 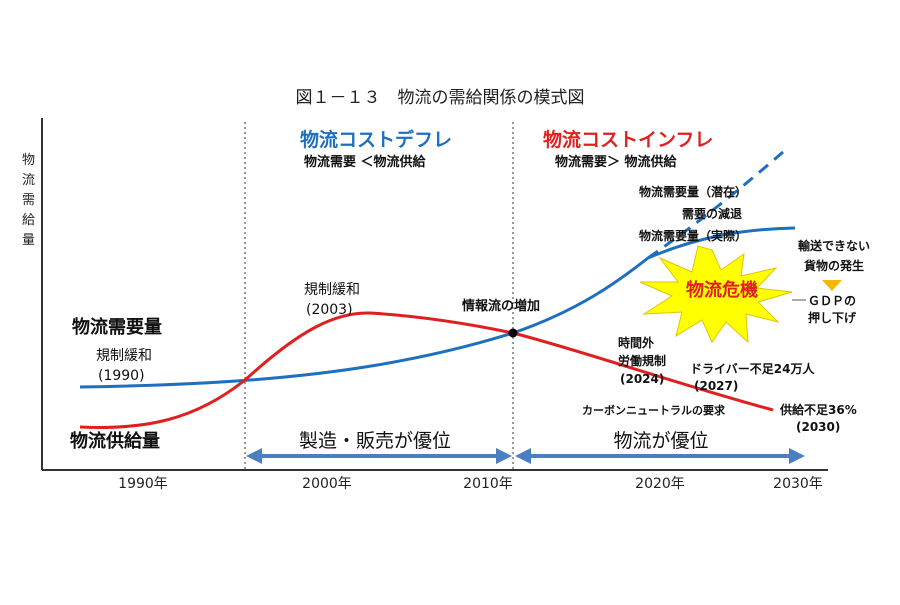 What do you see at coordinates (832, 301) in the screenshot?
I see `gdp-label-1: ＧＤＰの` at bounding box center [832, 301].